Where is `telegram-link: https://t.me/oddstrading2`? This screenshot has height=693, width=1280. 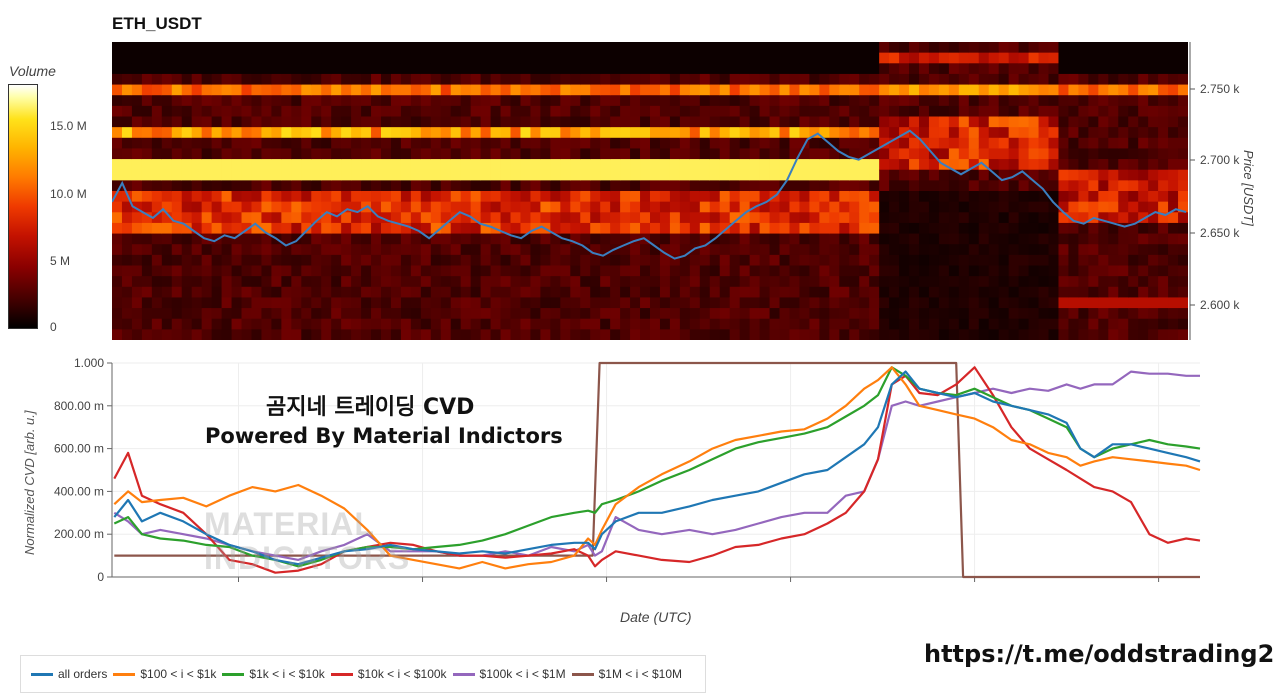 telegram-link: https://t.me/oddstrading2 is located at coordinates (1099, 654).